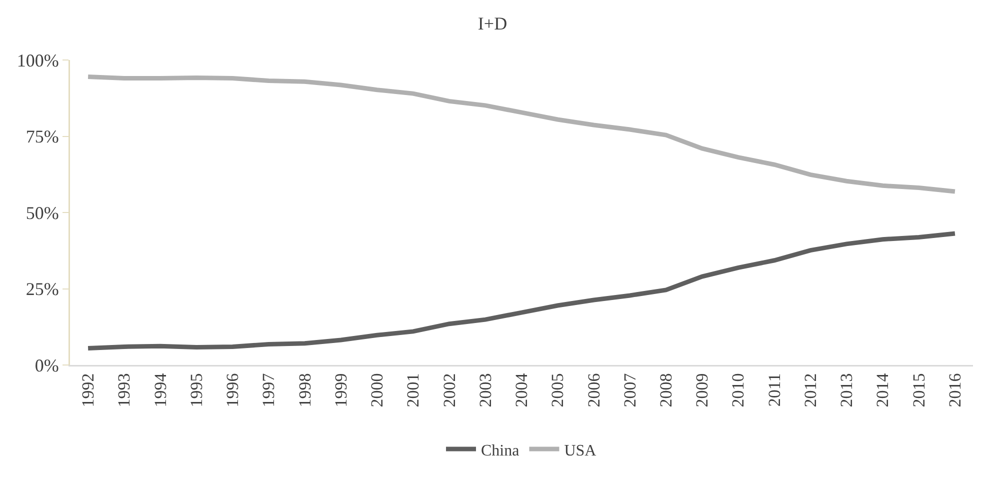 The width and height of the screenshot is (985, 478). I want to click on x-tick-label: 1993, so click(124, 390).